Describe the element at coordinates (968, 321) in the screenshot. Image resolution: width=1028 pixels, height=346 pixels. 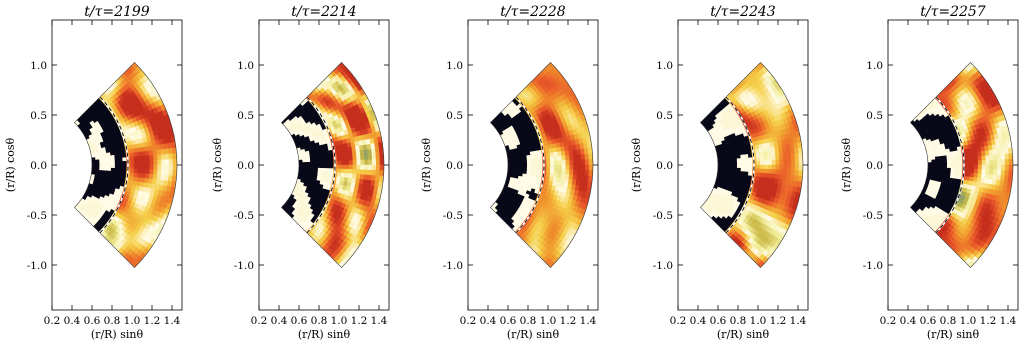
I see `x-tick-label: 1.0` at that location.